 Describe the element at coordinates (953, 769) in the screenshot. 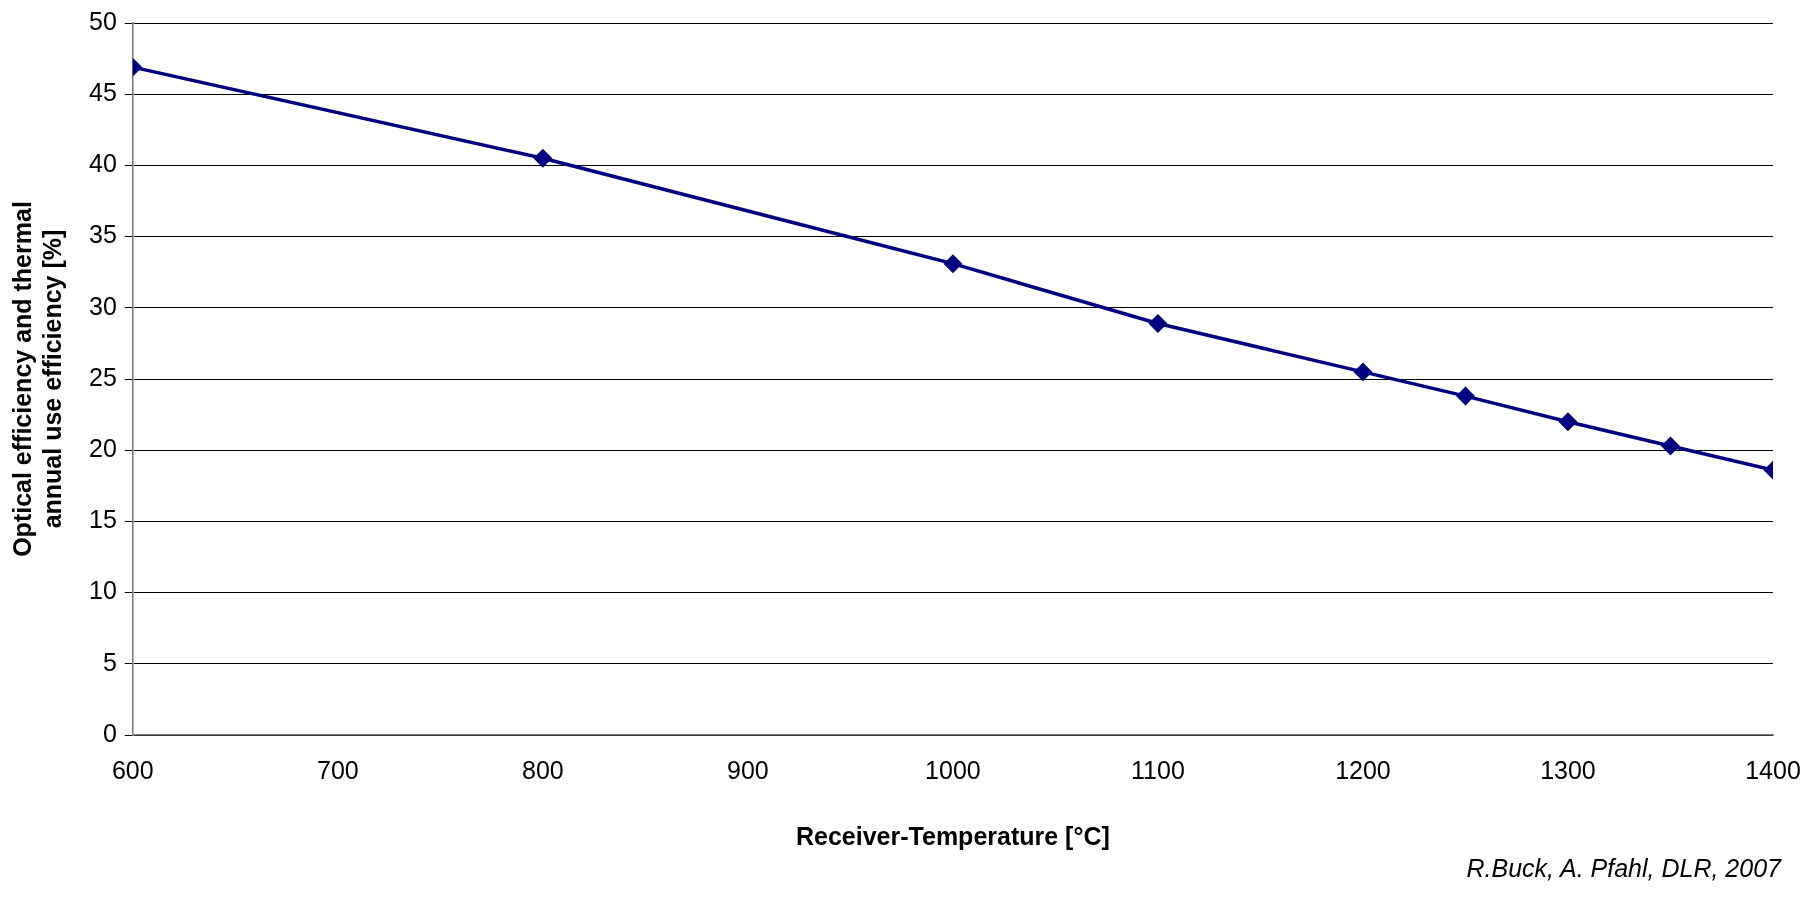

I see `x-tick-label: 1000` at that location.